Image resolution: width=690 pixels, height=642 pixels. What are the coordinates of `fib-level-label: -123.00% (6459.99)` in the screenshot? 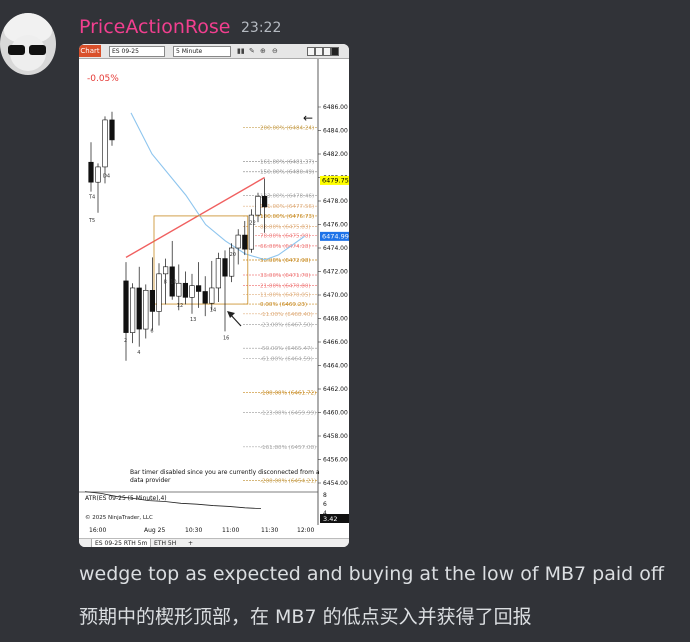 It's located at (288, 414).